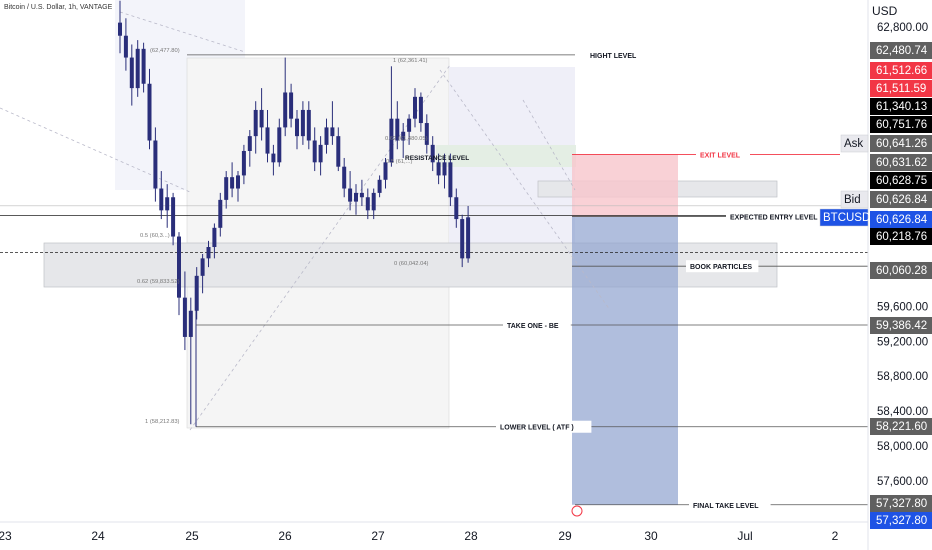 The height and width of the screenshot is (550, 932). Describe the element at coordinates (885, 11) in the screenshot. I see `currency-label: USD` at that location.